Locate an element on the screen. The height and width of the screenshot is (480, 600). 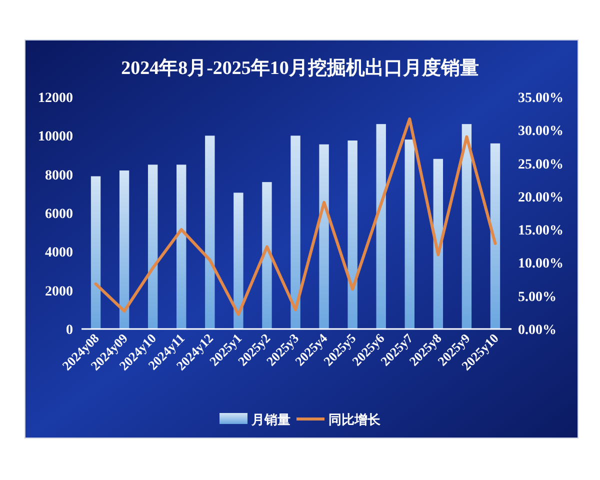
y-tick-label: 8000 is located at coordinates (59, 176).